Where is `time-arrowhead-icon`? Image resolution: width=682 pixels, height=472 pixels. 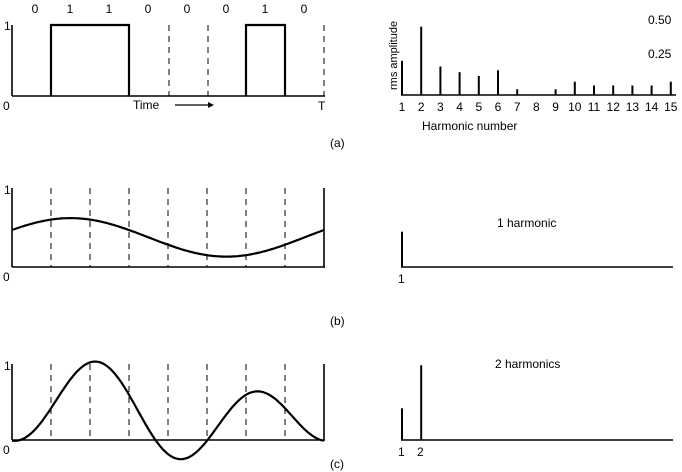
time-arrowhead-icon is located at coordinates (211, 105).